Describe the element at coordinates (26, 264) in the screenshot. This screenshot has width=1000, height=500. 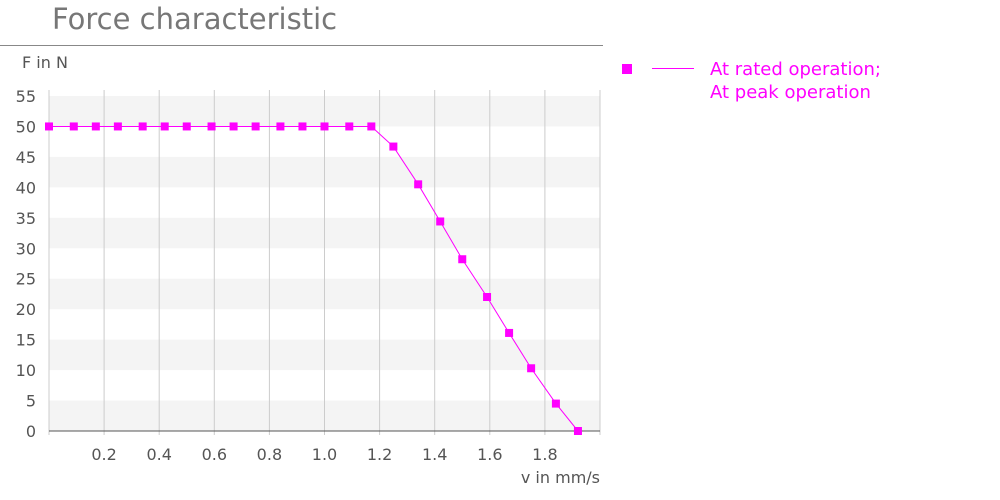
I see `y-tick-labels: 0 5 10 15 20 25 30 35 40 45 50 55` at that location.